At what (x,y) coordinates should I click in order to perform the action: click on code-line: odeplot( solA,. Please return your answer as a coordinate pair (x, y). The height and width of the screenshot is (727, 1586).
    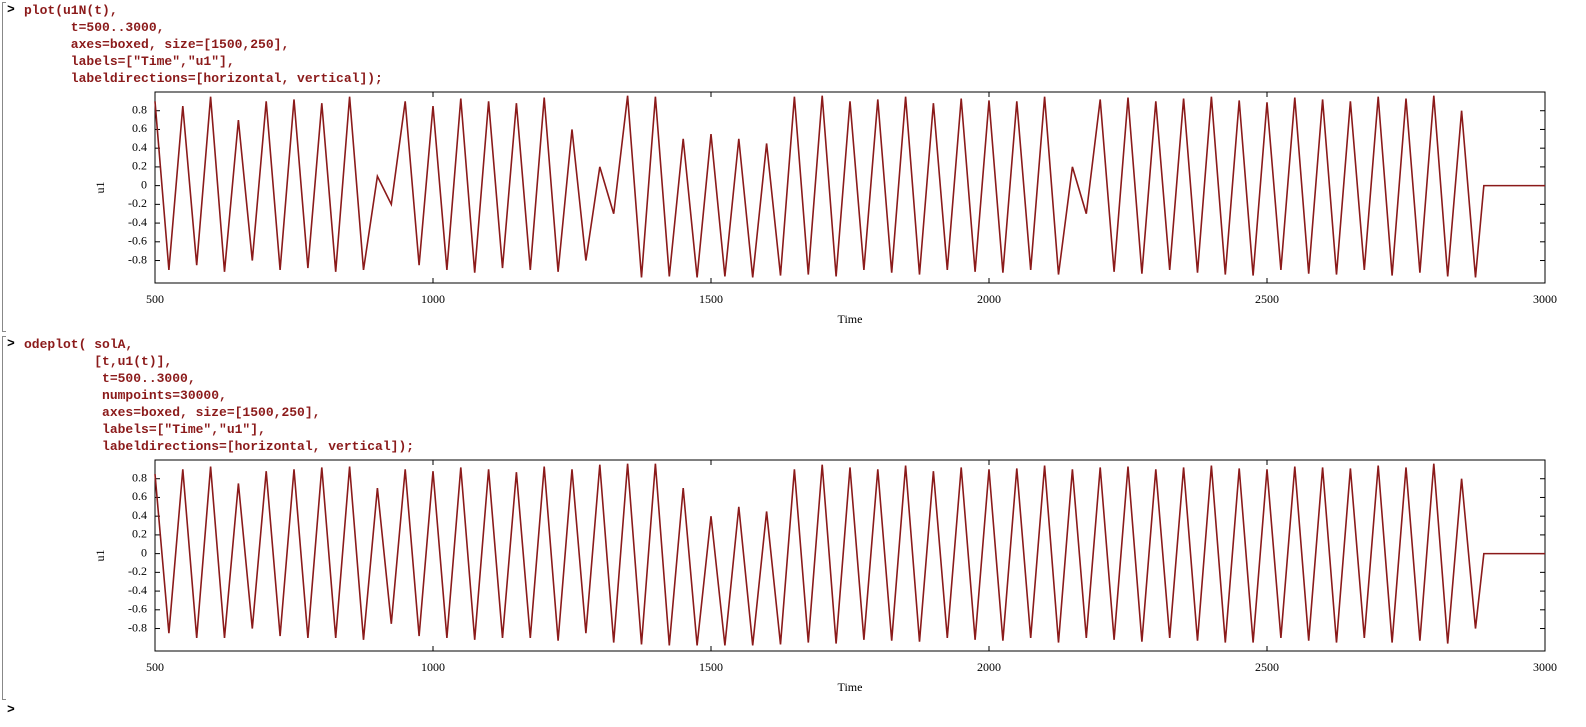
    Looking at the image, I should click on (79, 344).